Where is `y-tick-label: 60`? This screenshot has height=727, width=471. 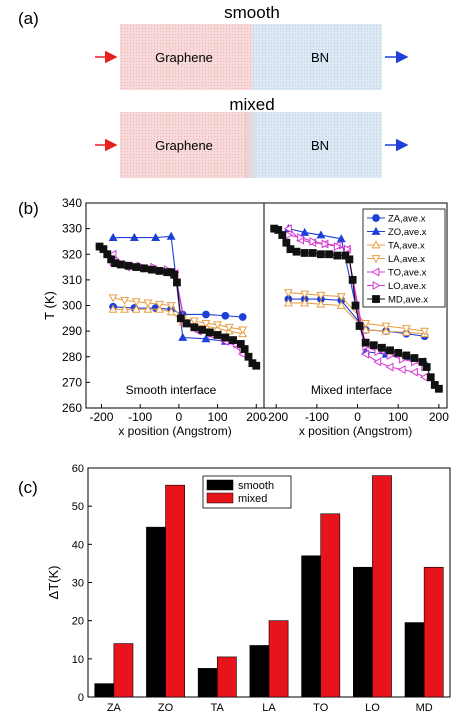 y-tick-label: 60 is located at coordinates (78, 469).